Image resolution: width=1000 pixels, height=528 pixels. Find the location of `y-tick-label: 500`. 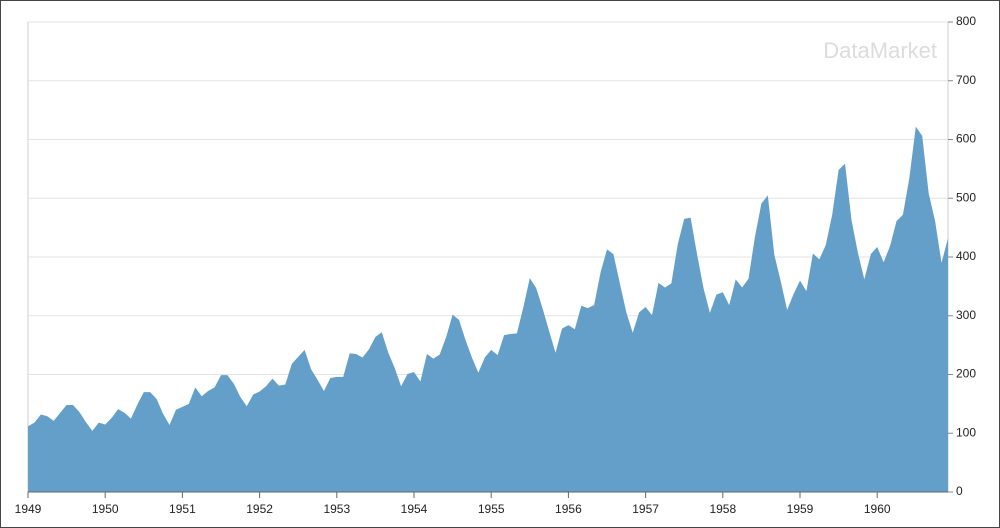

y-tick-label: 500 is located at coordinates (966, 197).